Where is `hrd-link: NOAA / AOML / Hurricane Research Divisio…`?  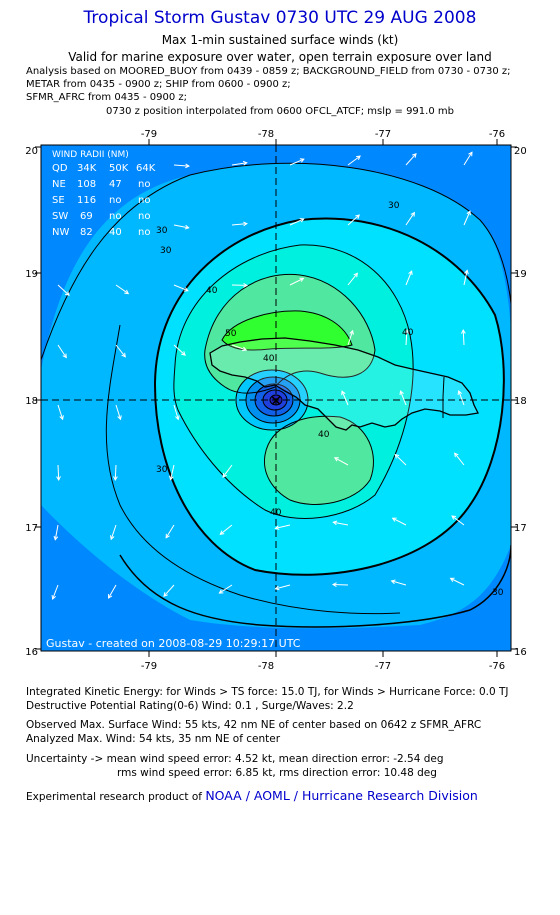 hrd-link: NOAA / AOML / Hurricane Research Divisio… is located at coordinates (341, 795).